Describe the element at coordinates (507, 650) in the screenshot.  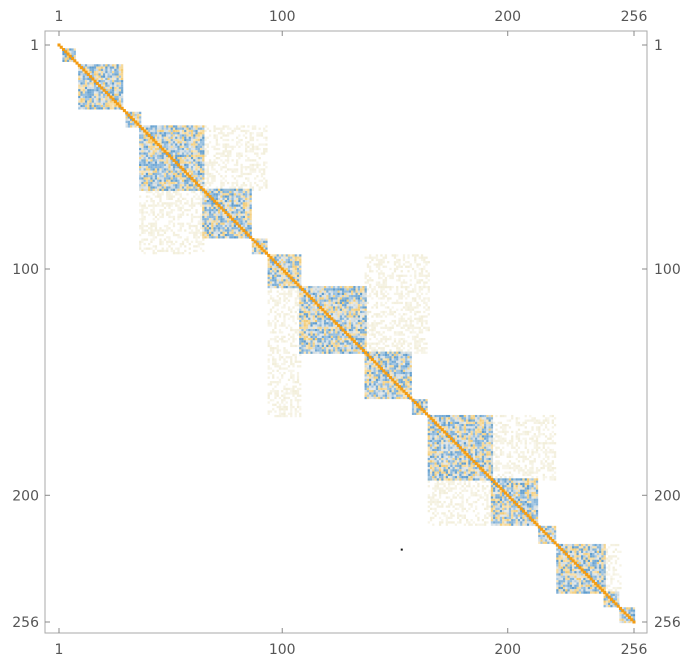
I see `x-tick-label-bottom: 200` at that location.